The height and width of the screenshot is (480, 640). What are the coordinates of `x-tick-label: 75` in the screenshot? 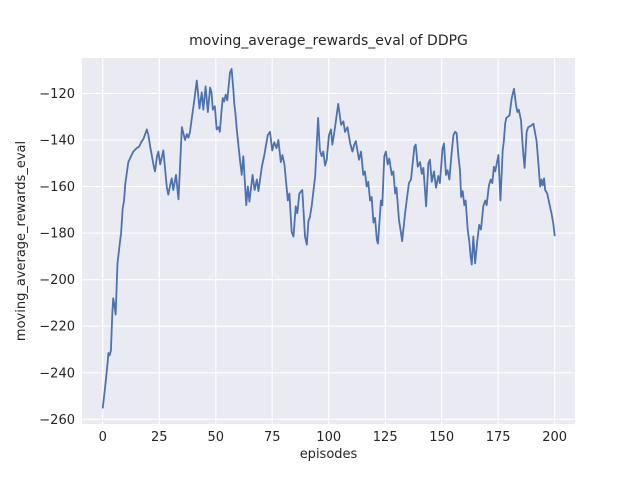 It's located at (272, 437).